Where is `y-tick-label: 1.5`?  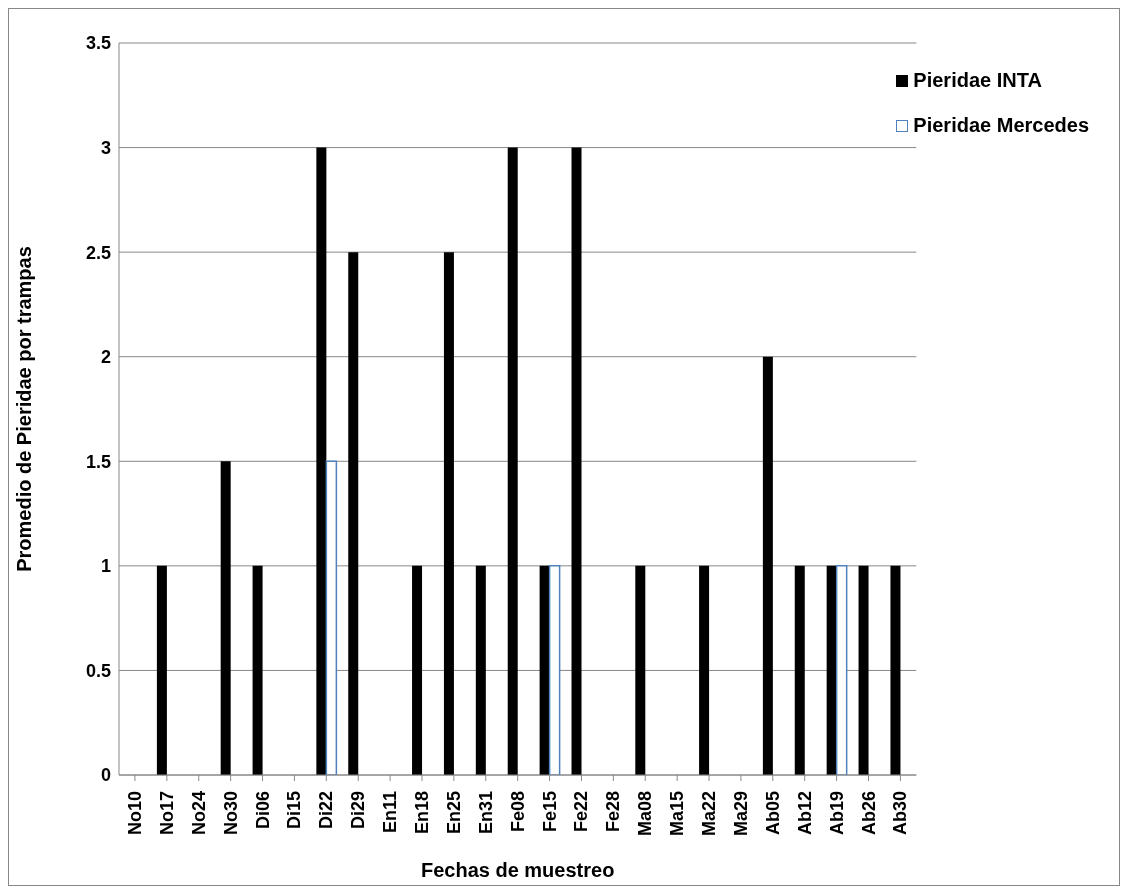 y-tick-label: 1.5 is located at coordinates (98, 461).